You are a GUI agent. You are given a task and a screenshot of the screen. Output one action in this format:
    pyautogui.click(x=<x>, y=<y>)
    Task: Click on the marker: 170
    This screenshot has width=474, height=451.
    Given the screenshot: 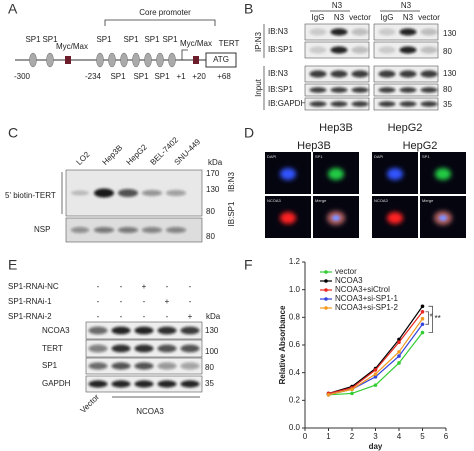 What is the action you would take?
    pyautogui.click(x=213, y=173)
    